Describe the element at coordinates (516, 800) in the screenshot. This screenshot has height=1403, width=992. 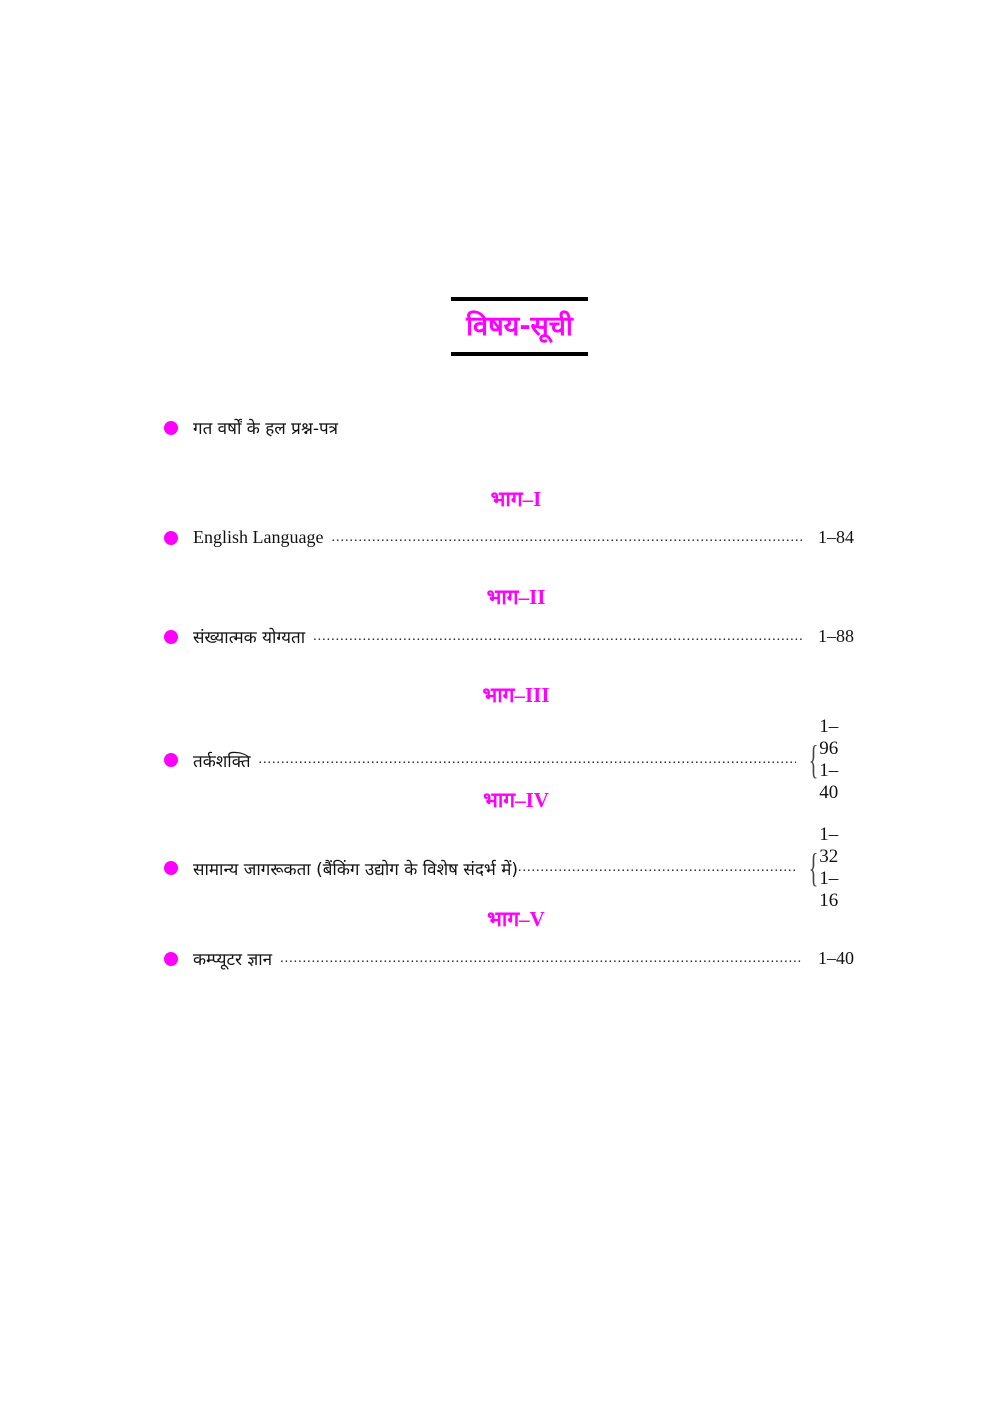
I see `part-heading-4: भाग–IV` at that location.